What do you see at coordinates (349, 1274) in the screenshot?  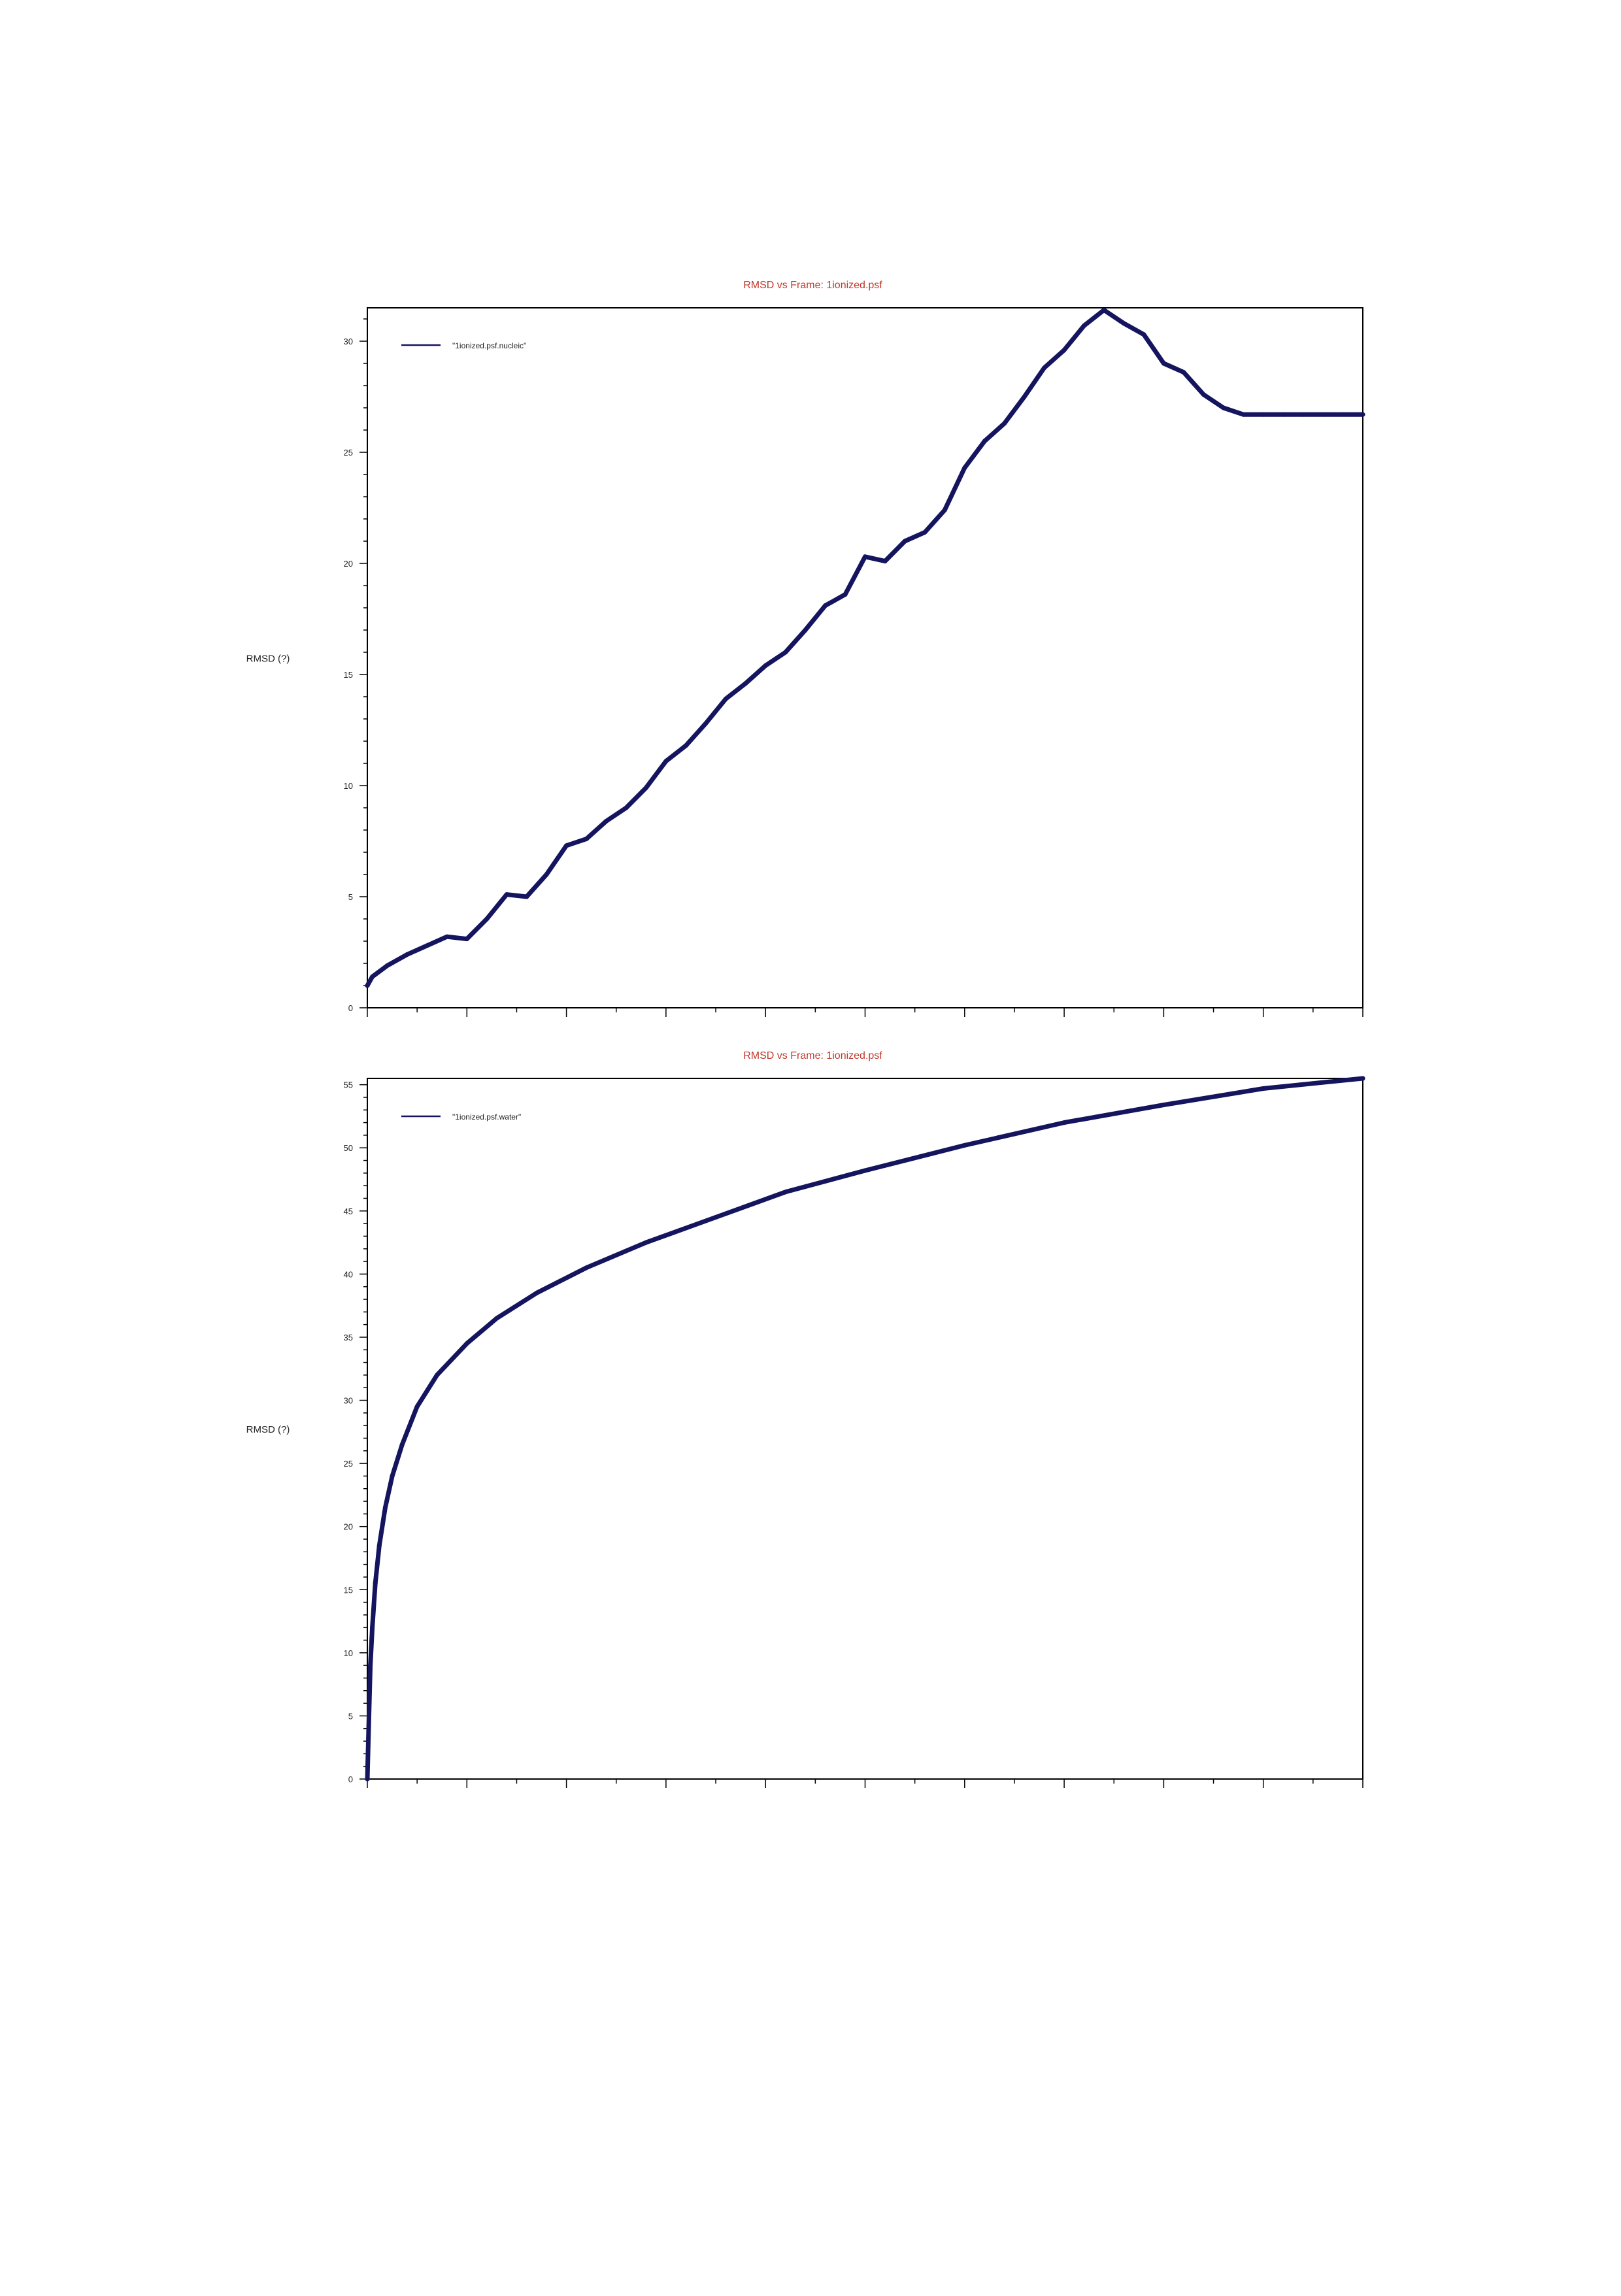 I see `y-tick-label: 40` at bounding box center [349, 1274].